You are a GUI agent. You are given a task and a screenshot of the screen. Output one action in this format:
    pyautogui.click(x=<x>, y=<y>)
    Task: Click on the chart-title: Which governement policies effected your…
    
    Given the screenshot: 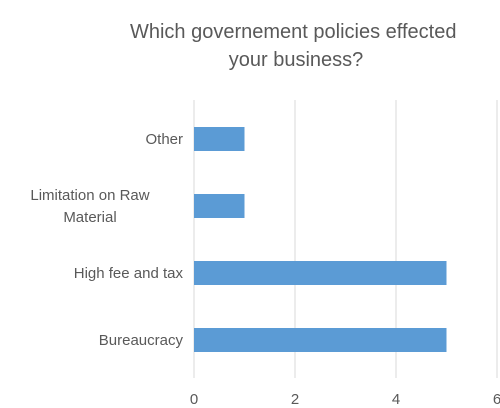 What is the action you would take?
    pyautogui.click(x=296, y=46)
    